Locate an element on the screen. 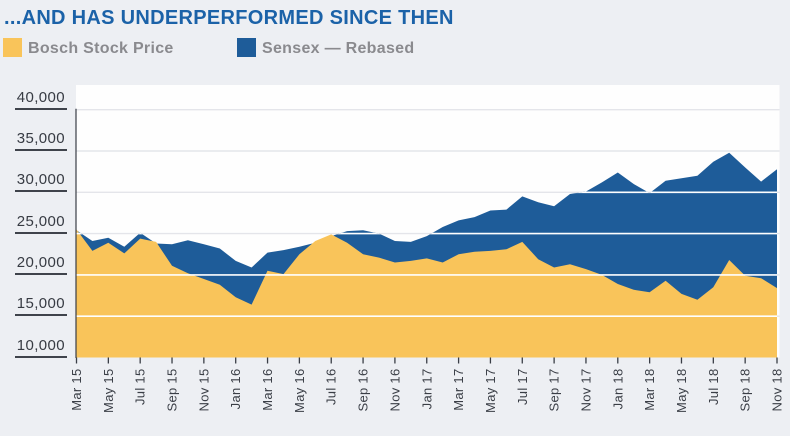 This screenshot has width=790, height=436. x-axis-label: May 16 is located at coordinates (299, 391).